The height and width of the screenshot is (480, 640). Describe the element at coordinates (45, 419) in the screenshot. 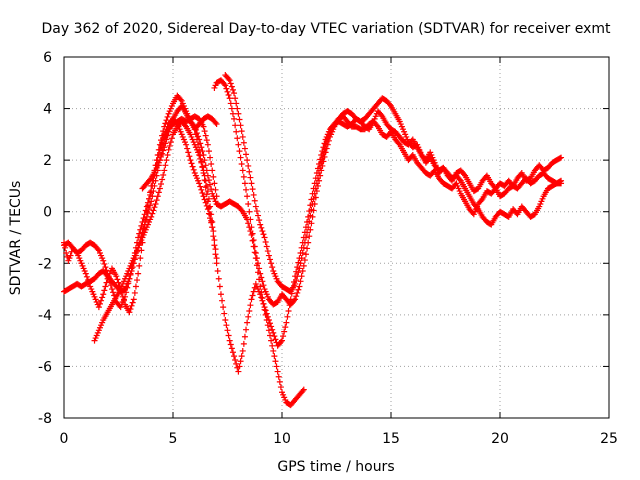

I see `y-tick-label: -8` at that location.